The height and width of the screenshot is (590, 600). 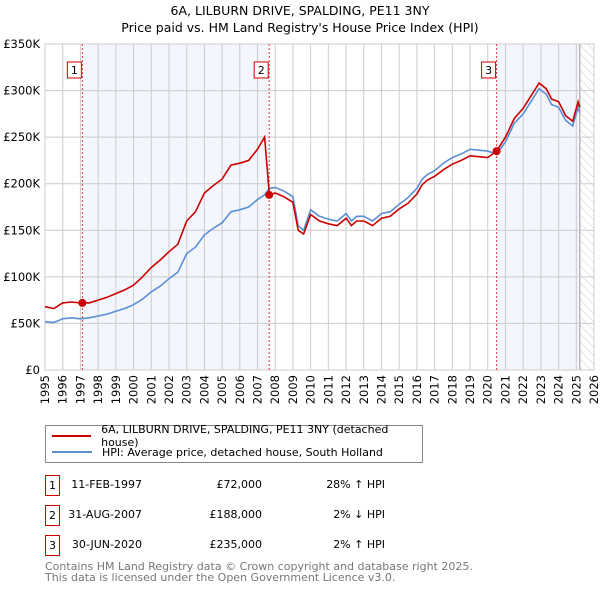 I want to click on x-tick-label: 2009, so click(x=293, y=389).